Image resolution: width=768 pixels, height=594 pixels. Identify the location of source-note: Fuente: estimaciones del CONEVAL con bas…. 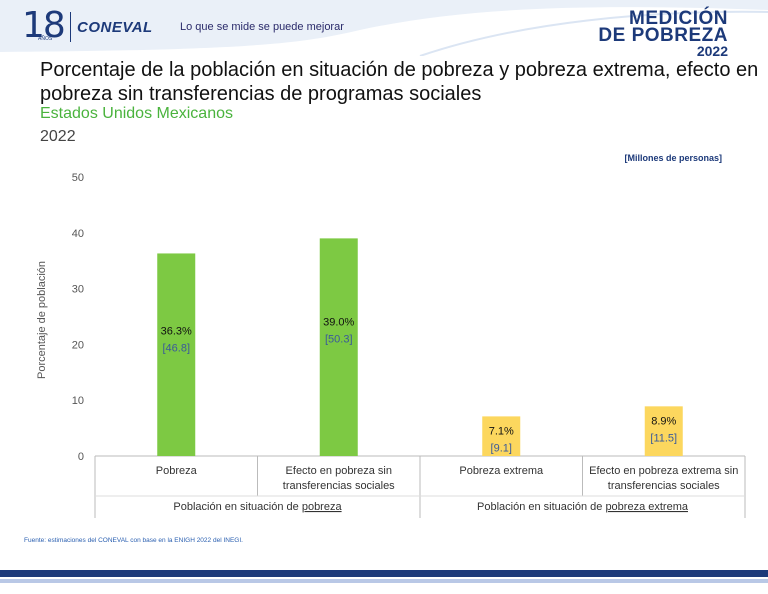
(133, 540).